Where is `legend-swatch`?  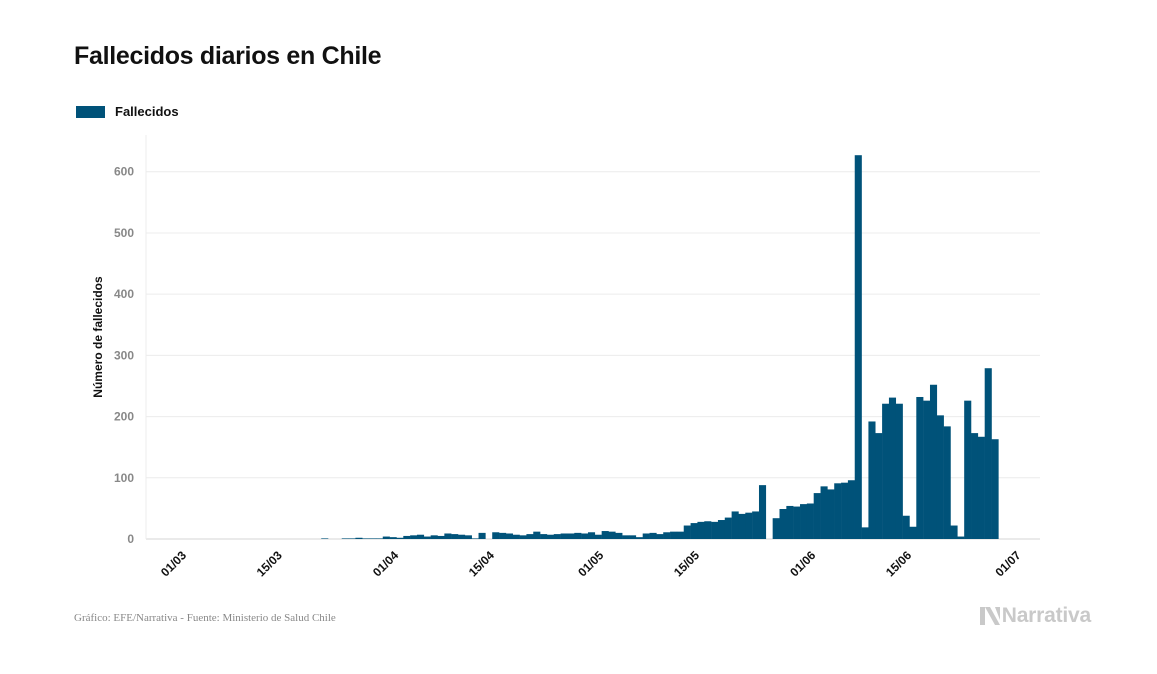 legend-swatch is located at coordinates (90, 111).